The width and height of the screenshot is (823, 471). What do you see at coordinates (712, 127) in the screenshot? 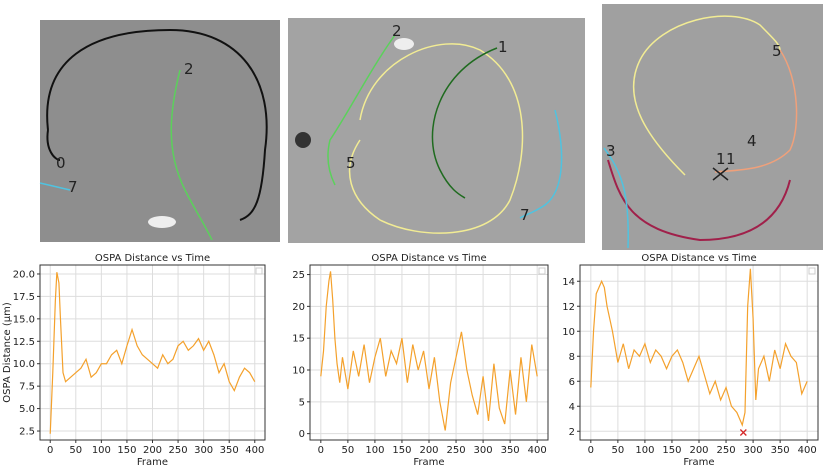
I see `image-3: 5 4 3 1 1` at bounding box center [712, 127].